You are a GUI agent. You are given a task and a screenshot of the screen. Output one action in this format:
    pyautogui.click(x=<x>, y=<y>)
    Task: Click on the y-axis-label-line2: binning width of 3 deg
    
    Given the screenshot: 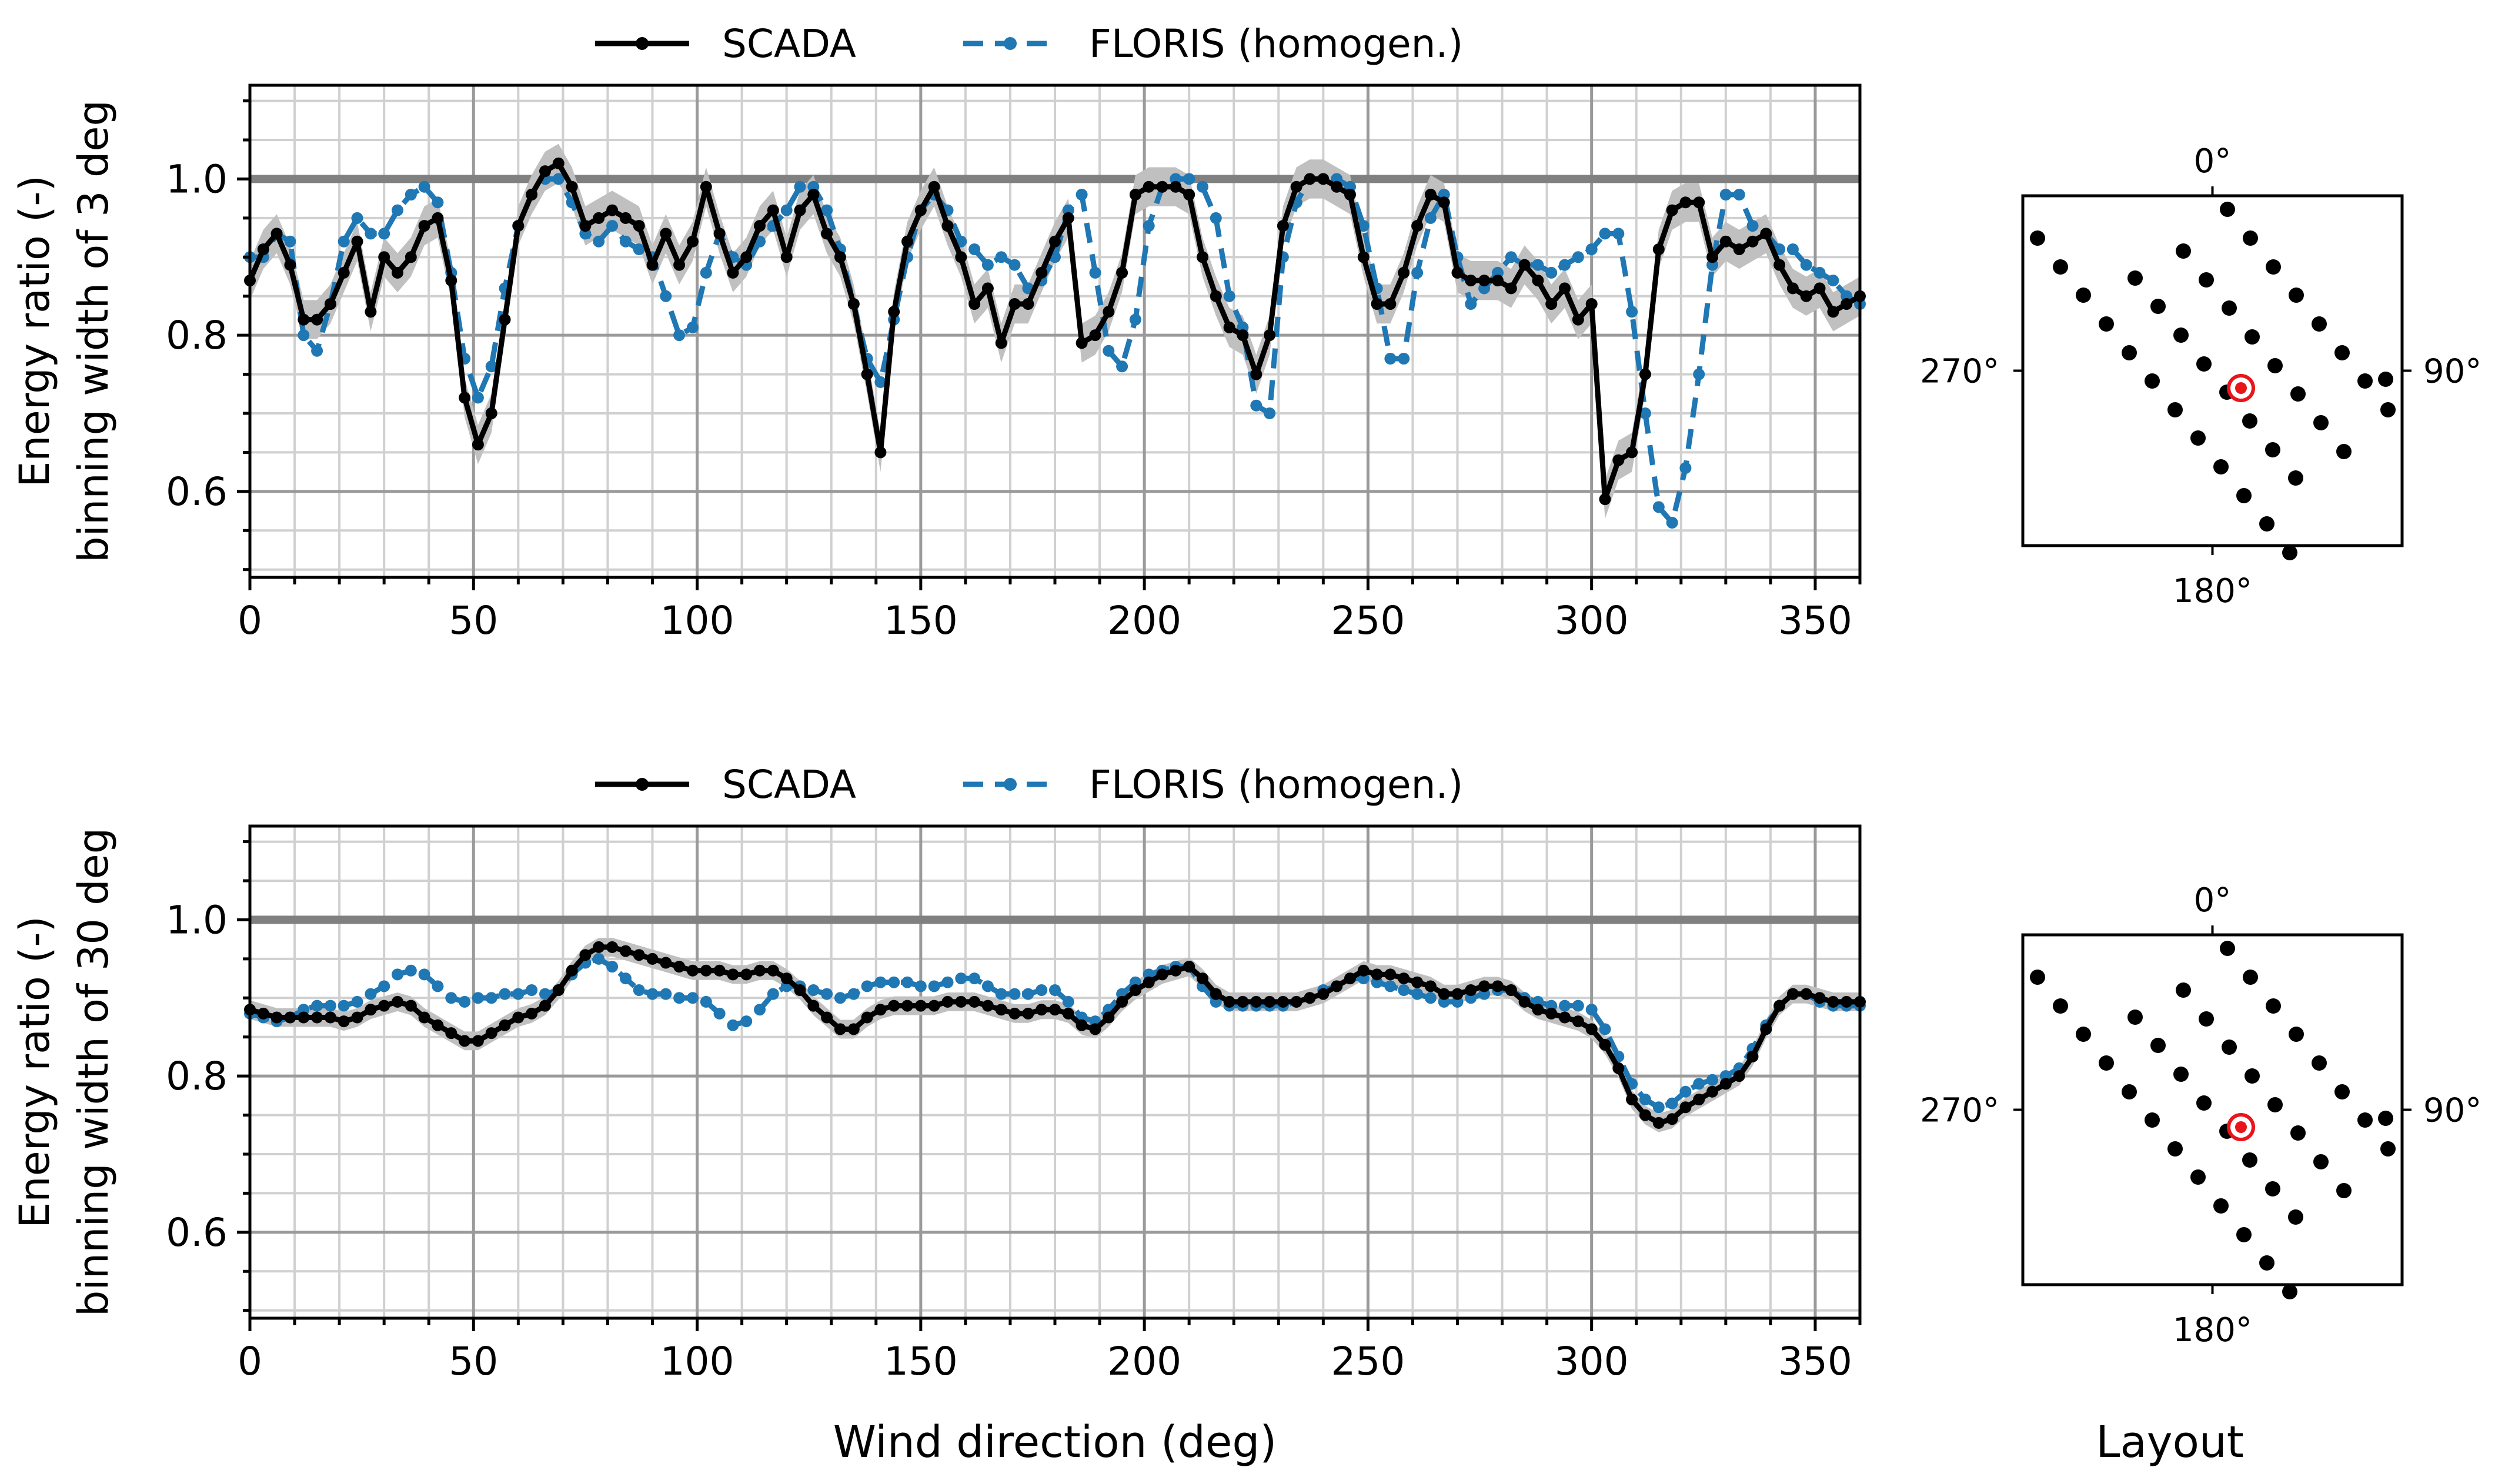 What is the action you would take?
    pyautogui.click(x=93, y=332)
    